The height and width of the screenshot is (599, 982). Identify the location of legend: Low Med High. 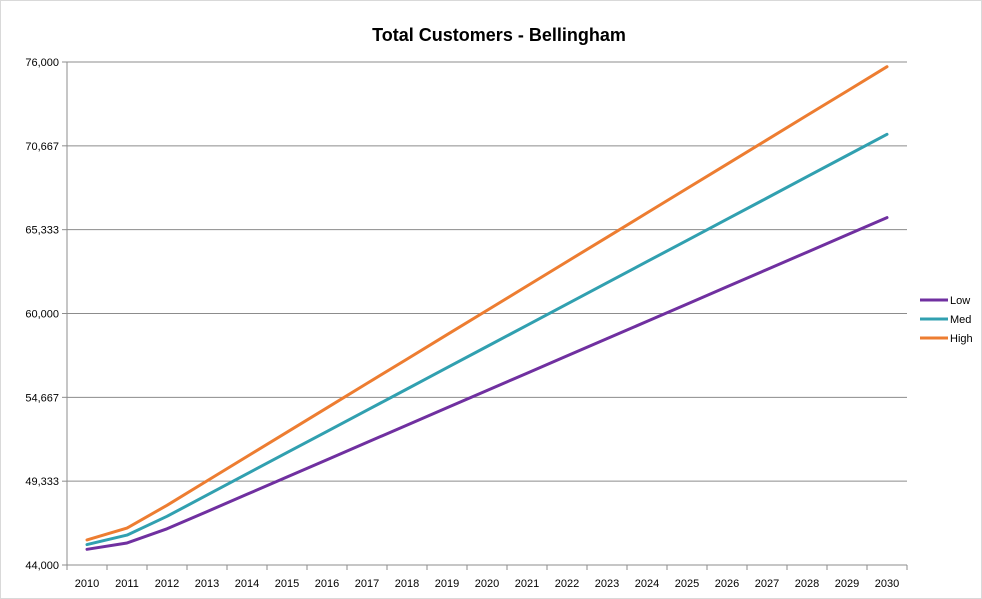
(946, 320).